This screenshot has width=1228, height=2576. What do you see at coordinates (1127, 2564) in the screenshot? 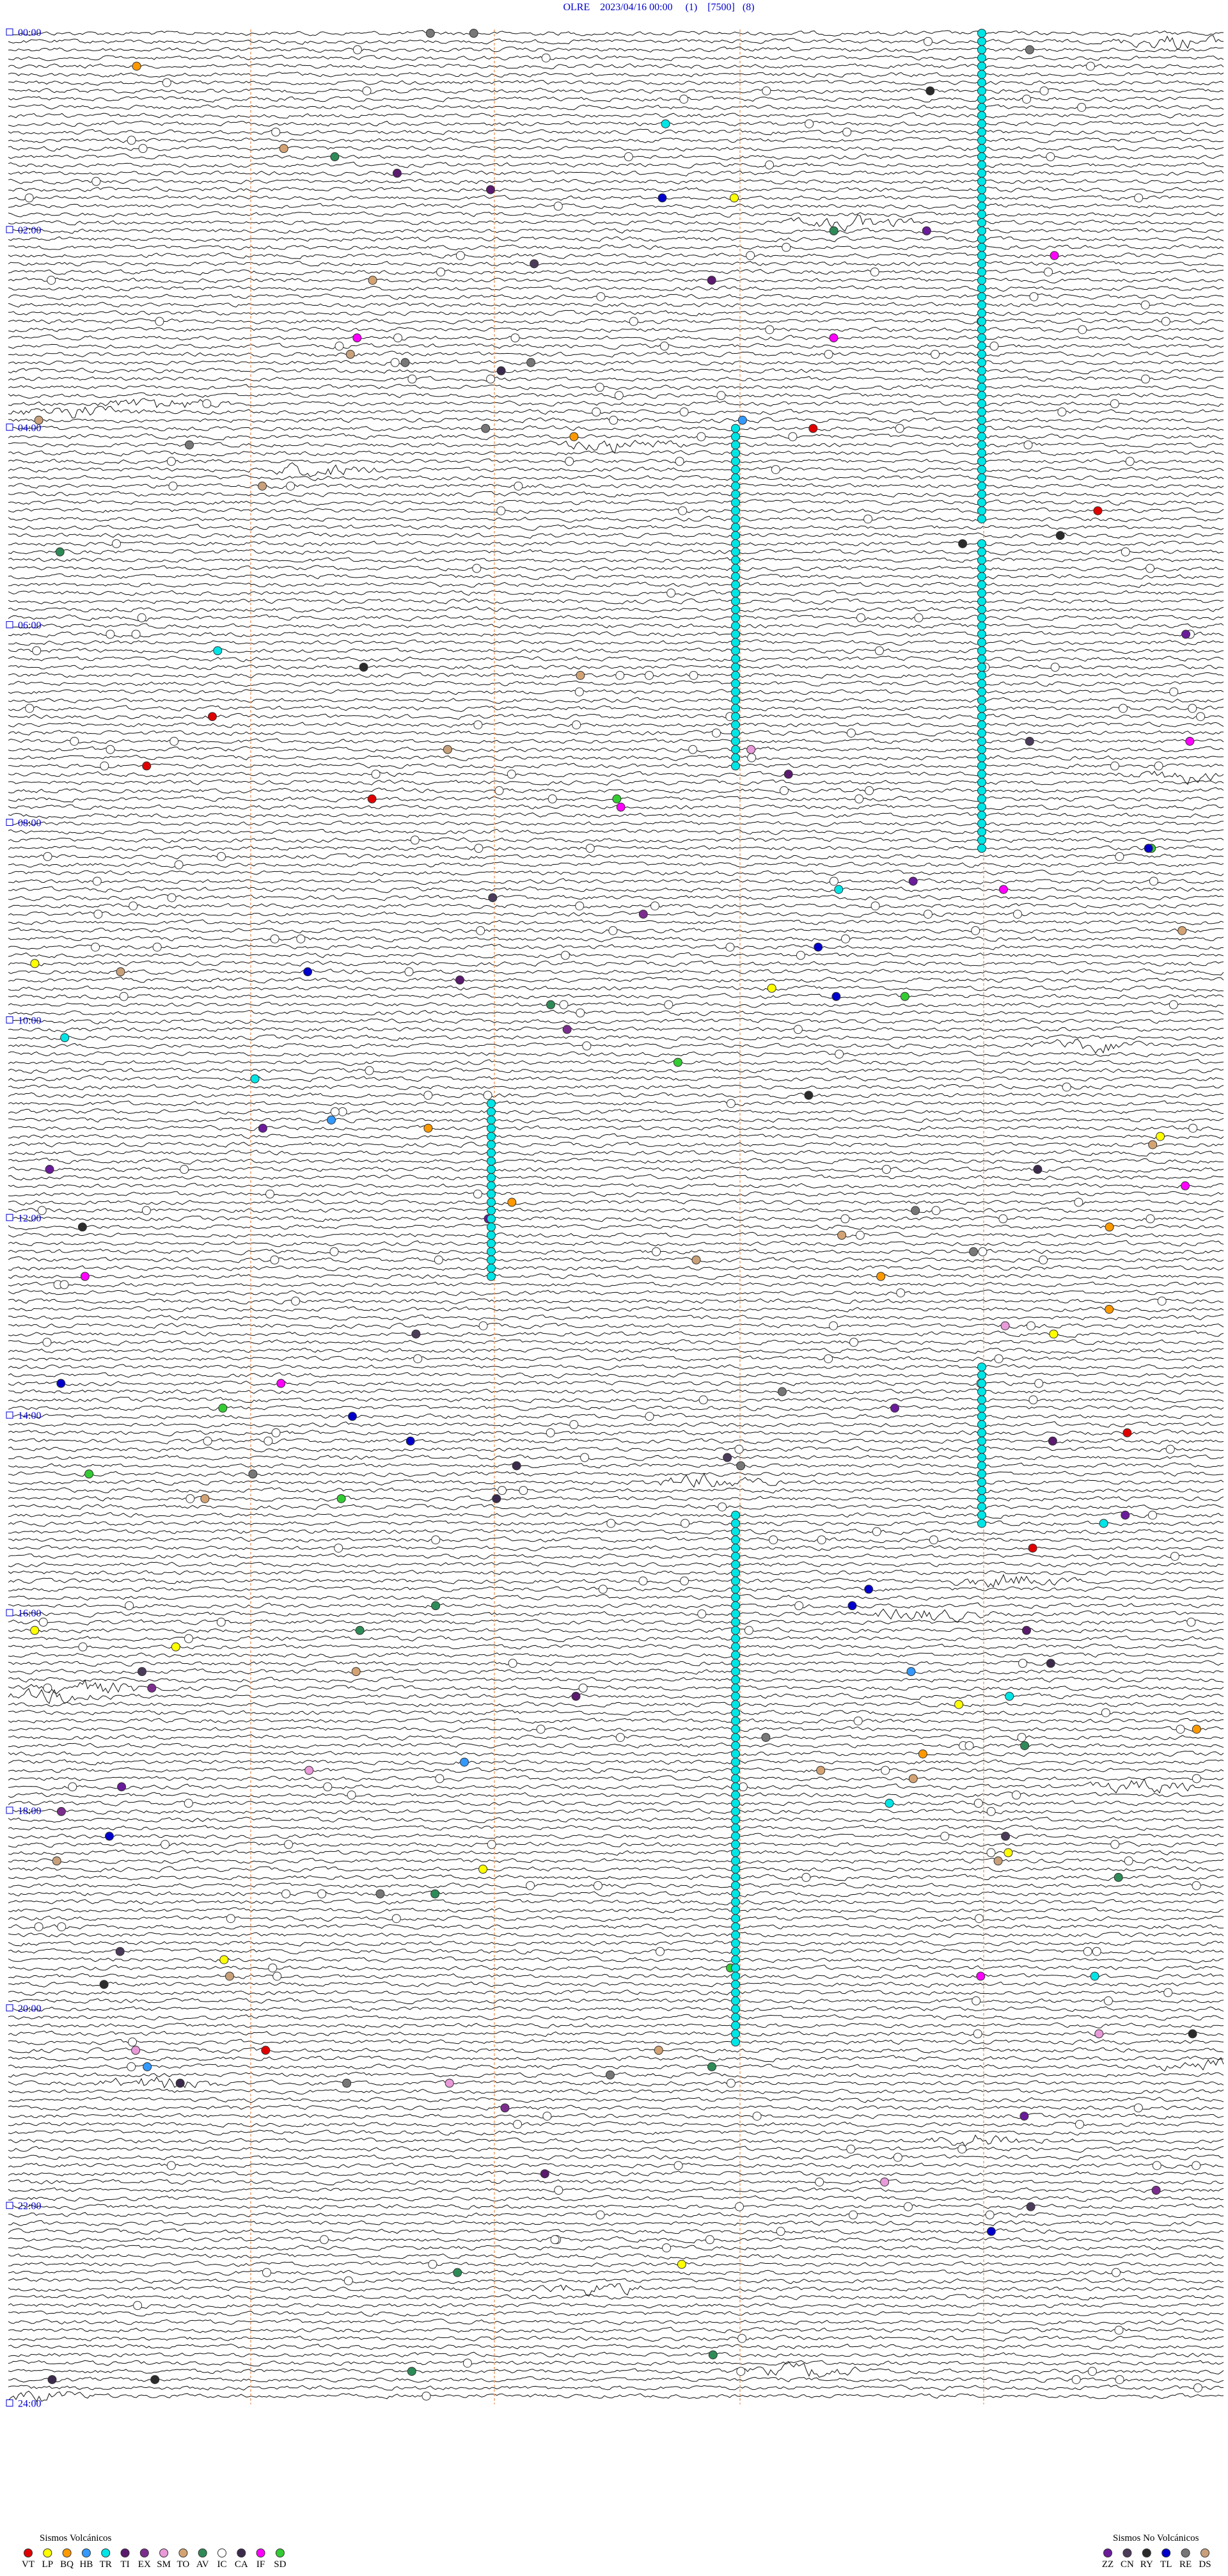
I see `legend-code: CN` at bounding box center [1127, 2564].